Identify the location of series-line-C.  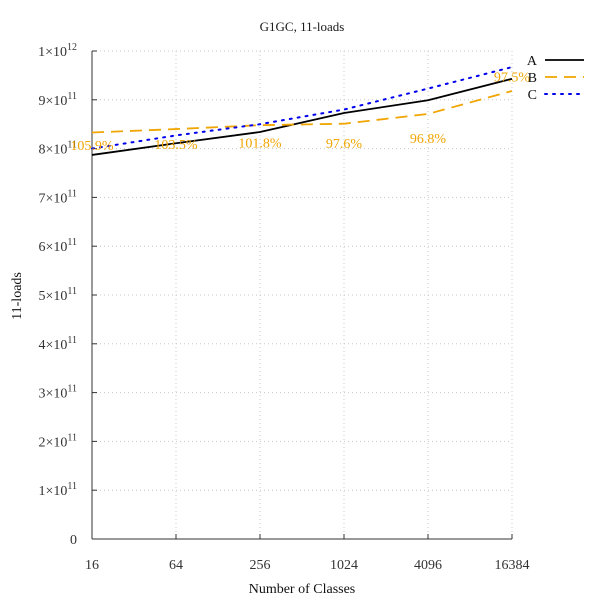
(302, 108).